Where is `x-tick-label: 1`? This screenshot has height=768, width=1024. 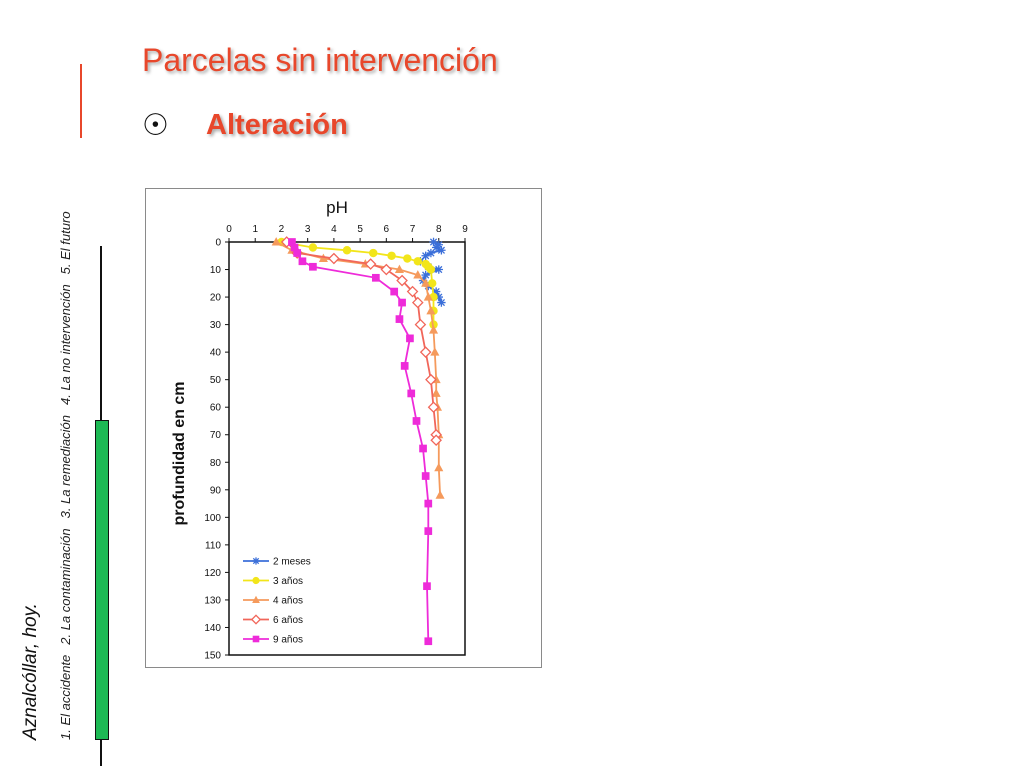 x-tick-label: 1 is located at coordinates (255, 229).